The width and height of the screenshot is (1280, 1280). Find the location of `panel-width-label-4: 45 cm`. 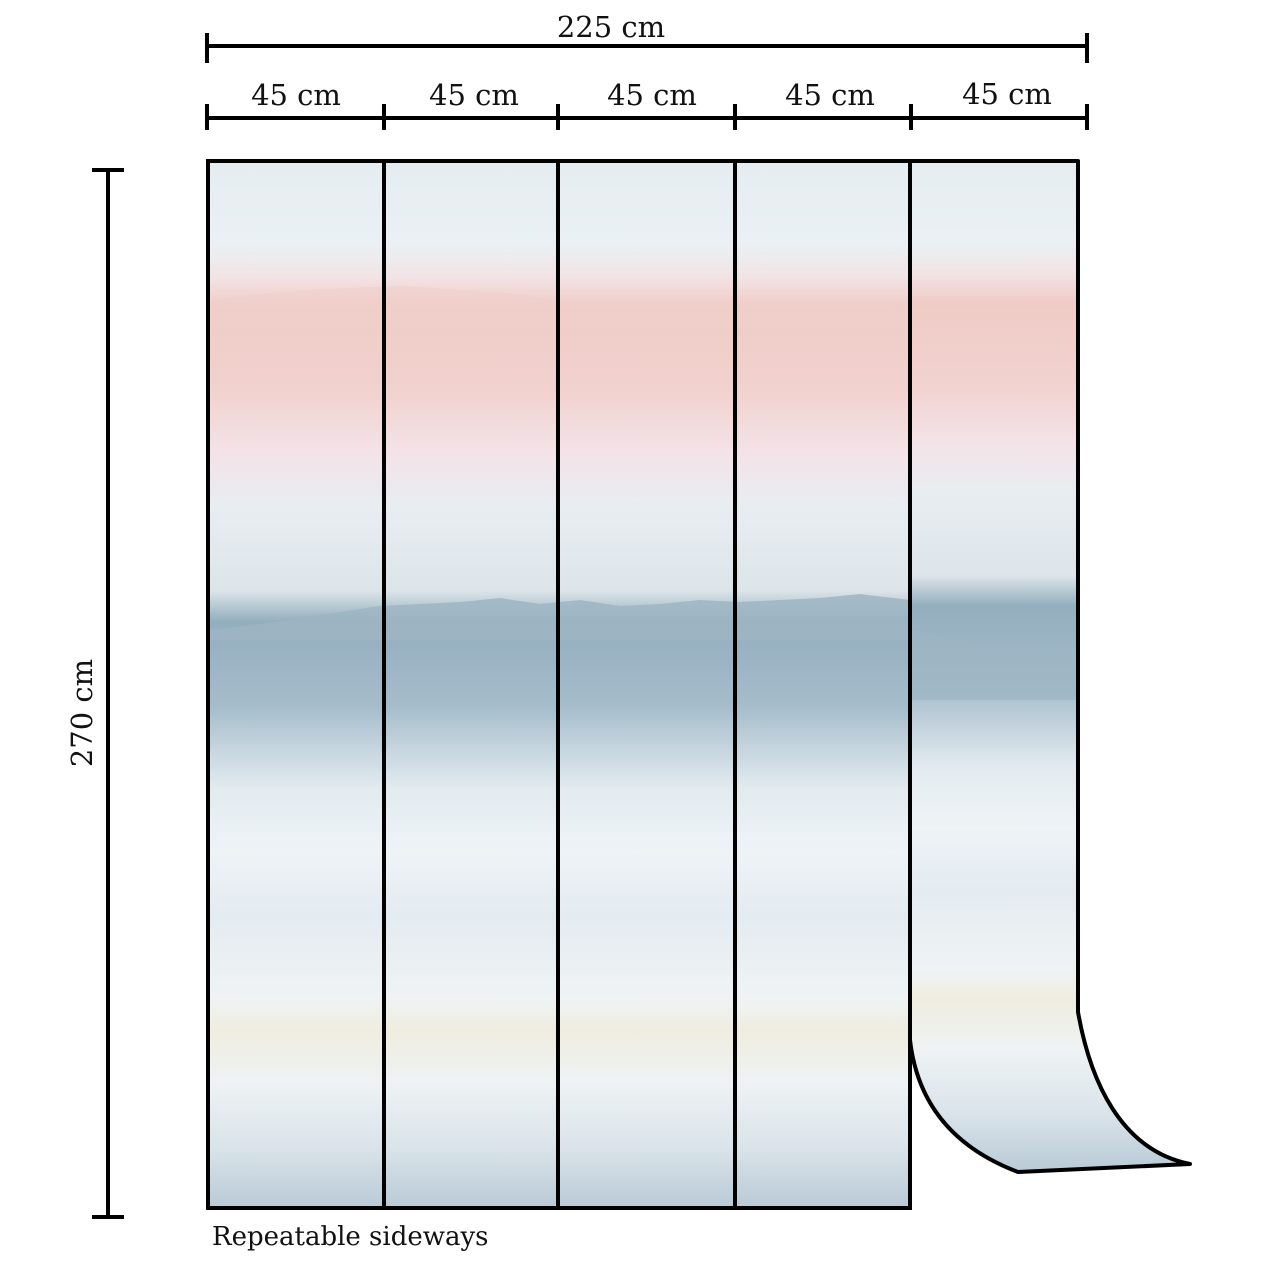

panel-width-label-4: 45 cm is located at coordinates (830, 95).